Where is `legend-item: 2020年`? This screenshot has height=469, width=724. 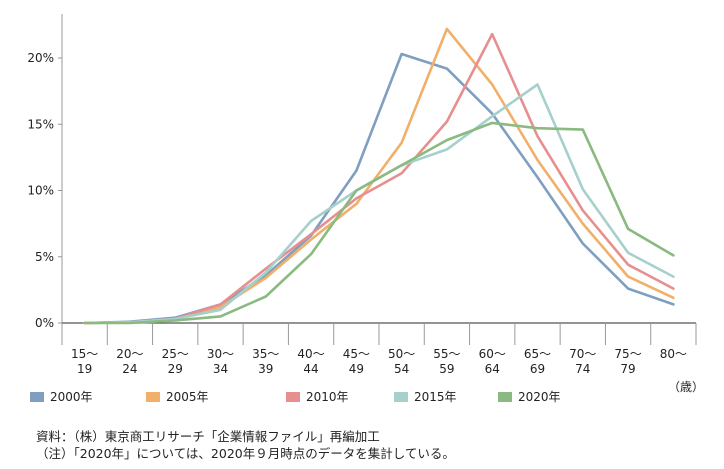
legend-item: 2020年 is located at coordinates (529, 396).